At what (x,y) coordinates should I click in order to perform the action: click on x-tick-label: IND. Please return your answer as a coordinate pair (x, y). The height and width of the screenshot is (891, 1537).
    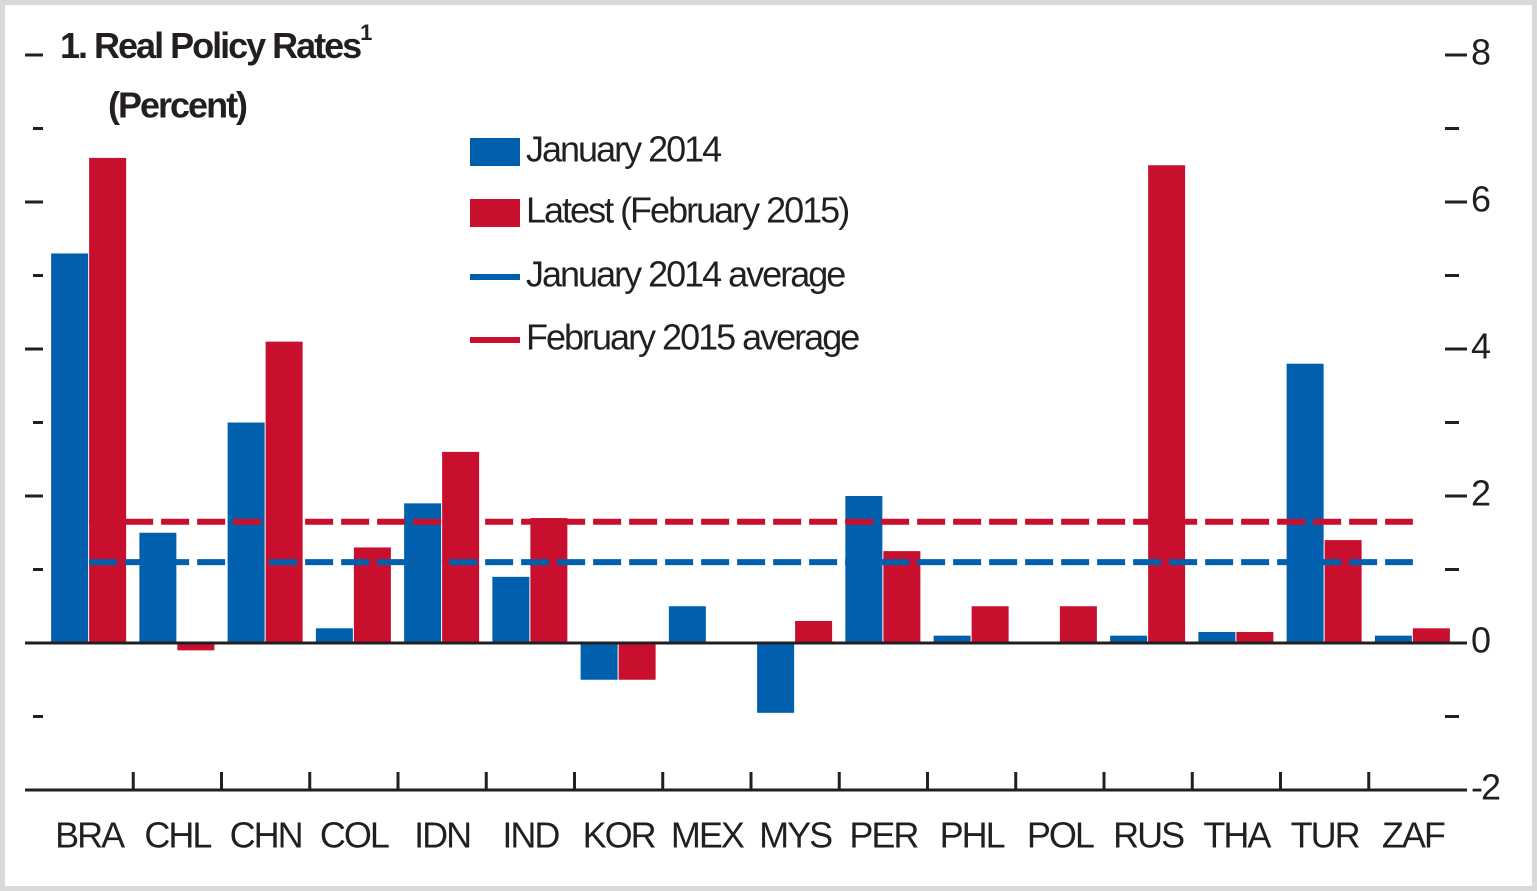
    Looking at the image, I should click on (530, 835).